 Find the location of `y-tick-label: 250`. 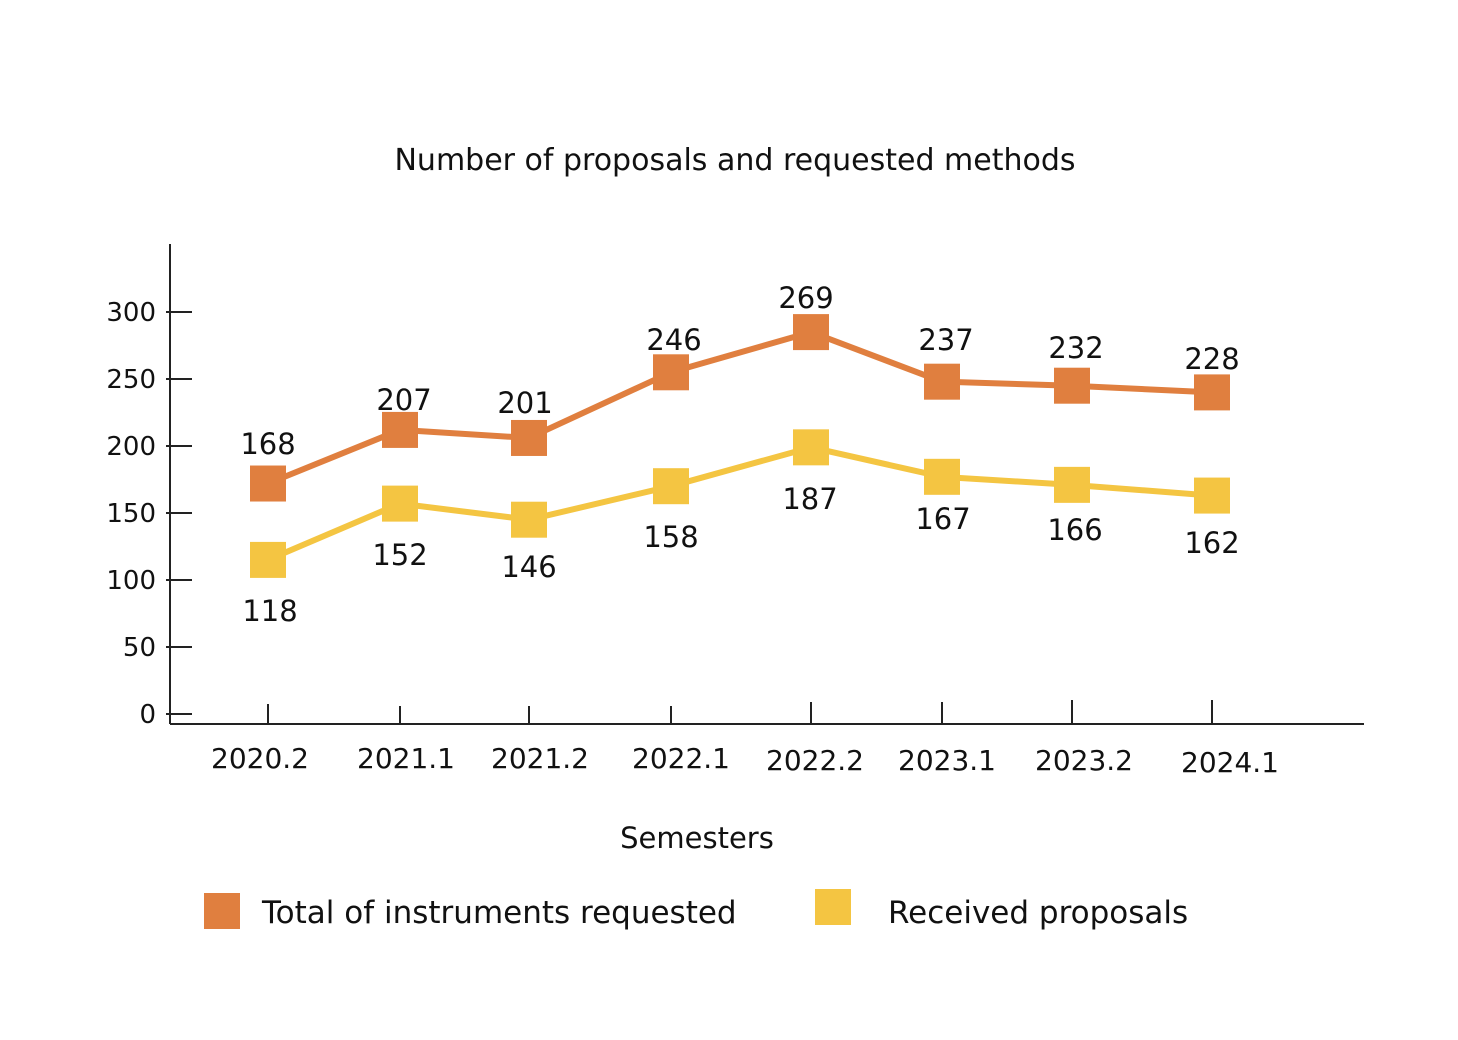

y-tick-label: 250 is located at coordinates (131, 380).